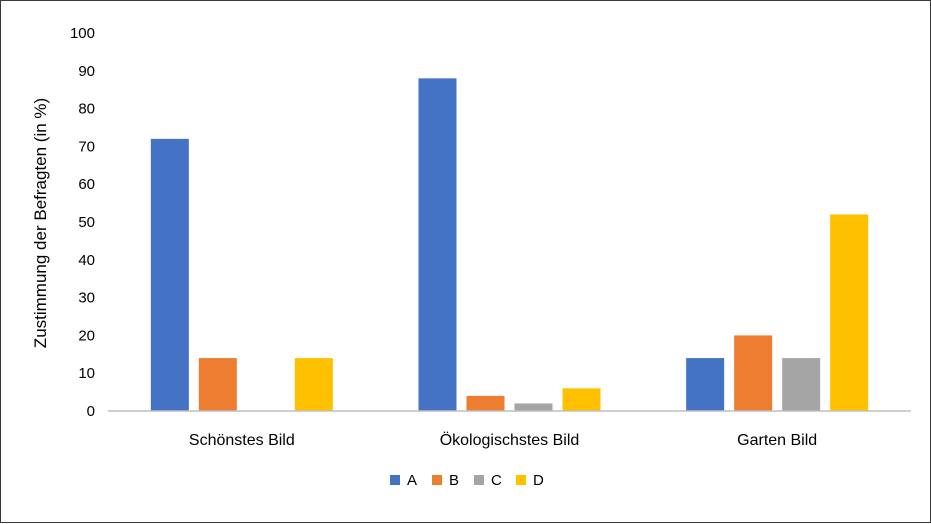 The width and height of the screenshot is (931, 524). Describe the element at coordinates (82, 33) in the screenshot. I see `y-tick-label: 100` at that location.